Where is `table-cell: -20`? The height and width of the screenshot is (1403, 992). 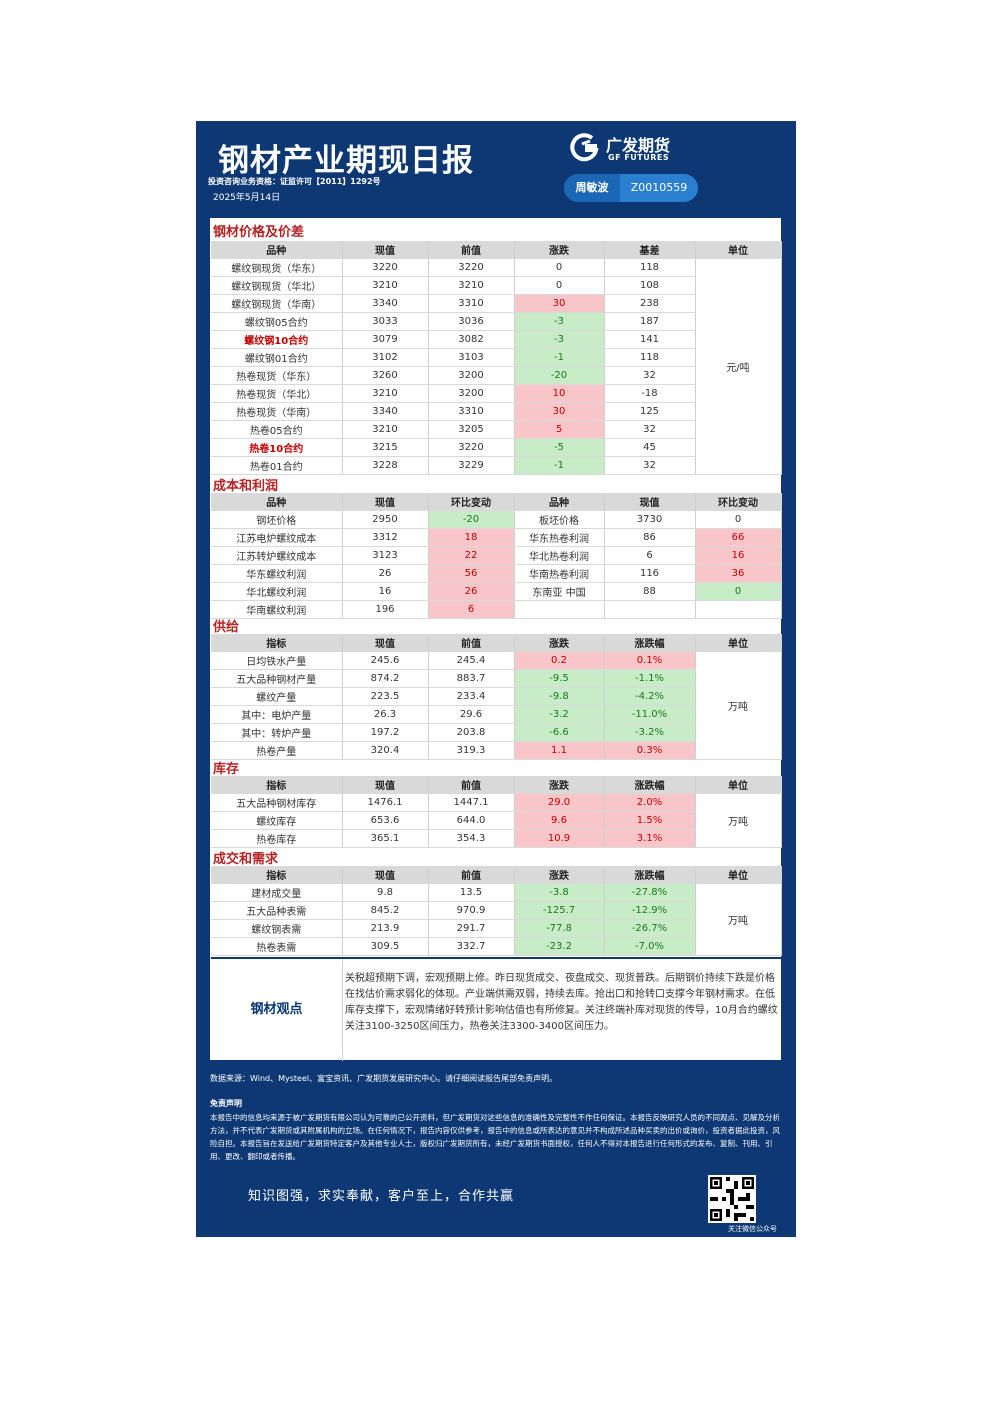 table-cell: -20 is located at coordinates (471, 519).